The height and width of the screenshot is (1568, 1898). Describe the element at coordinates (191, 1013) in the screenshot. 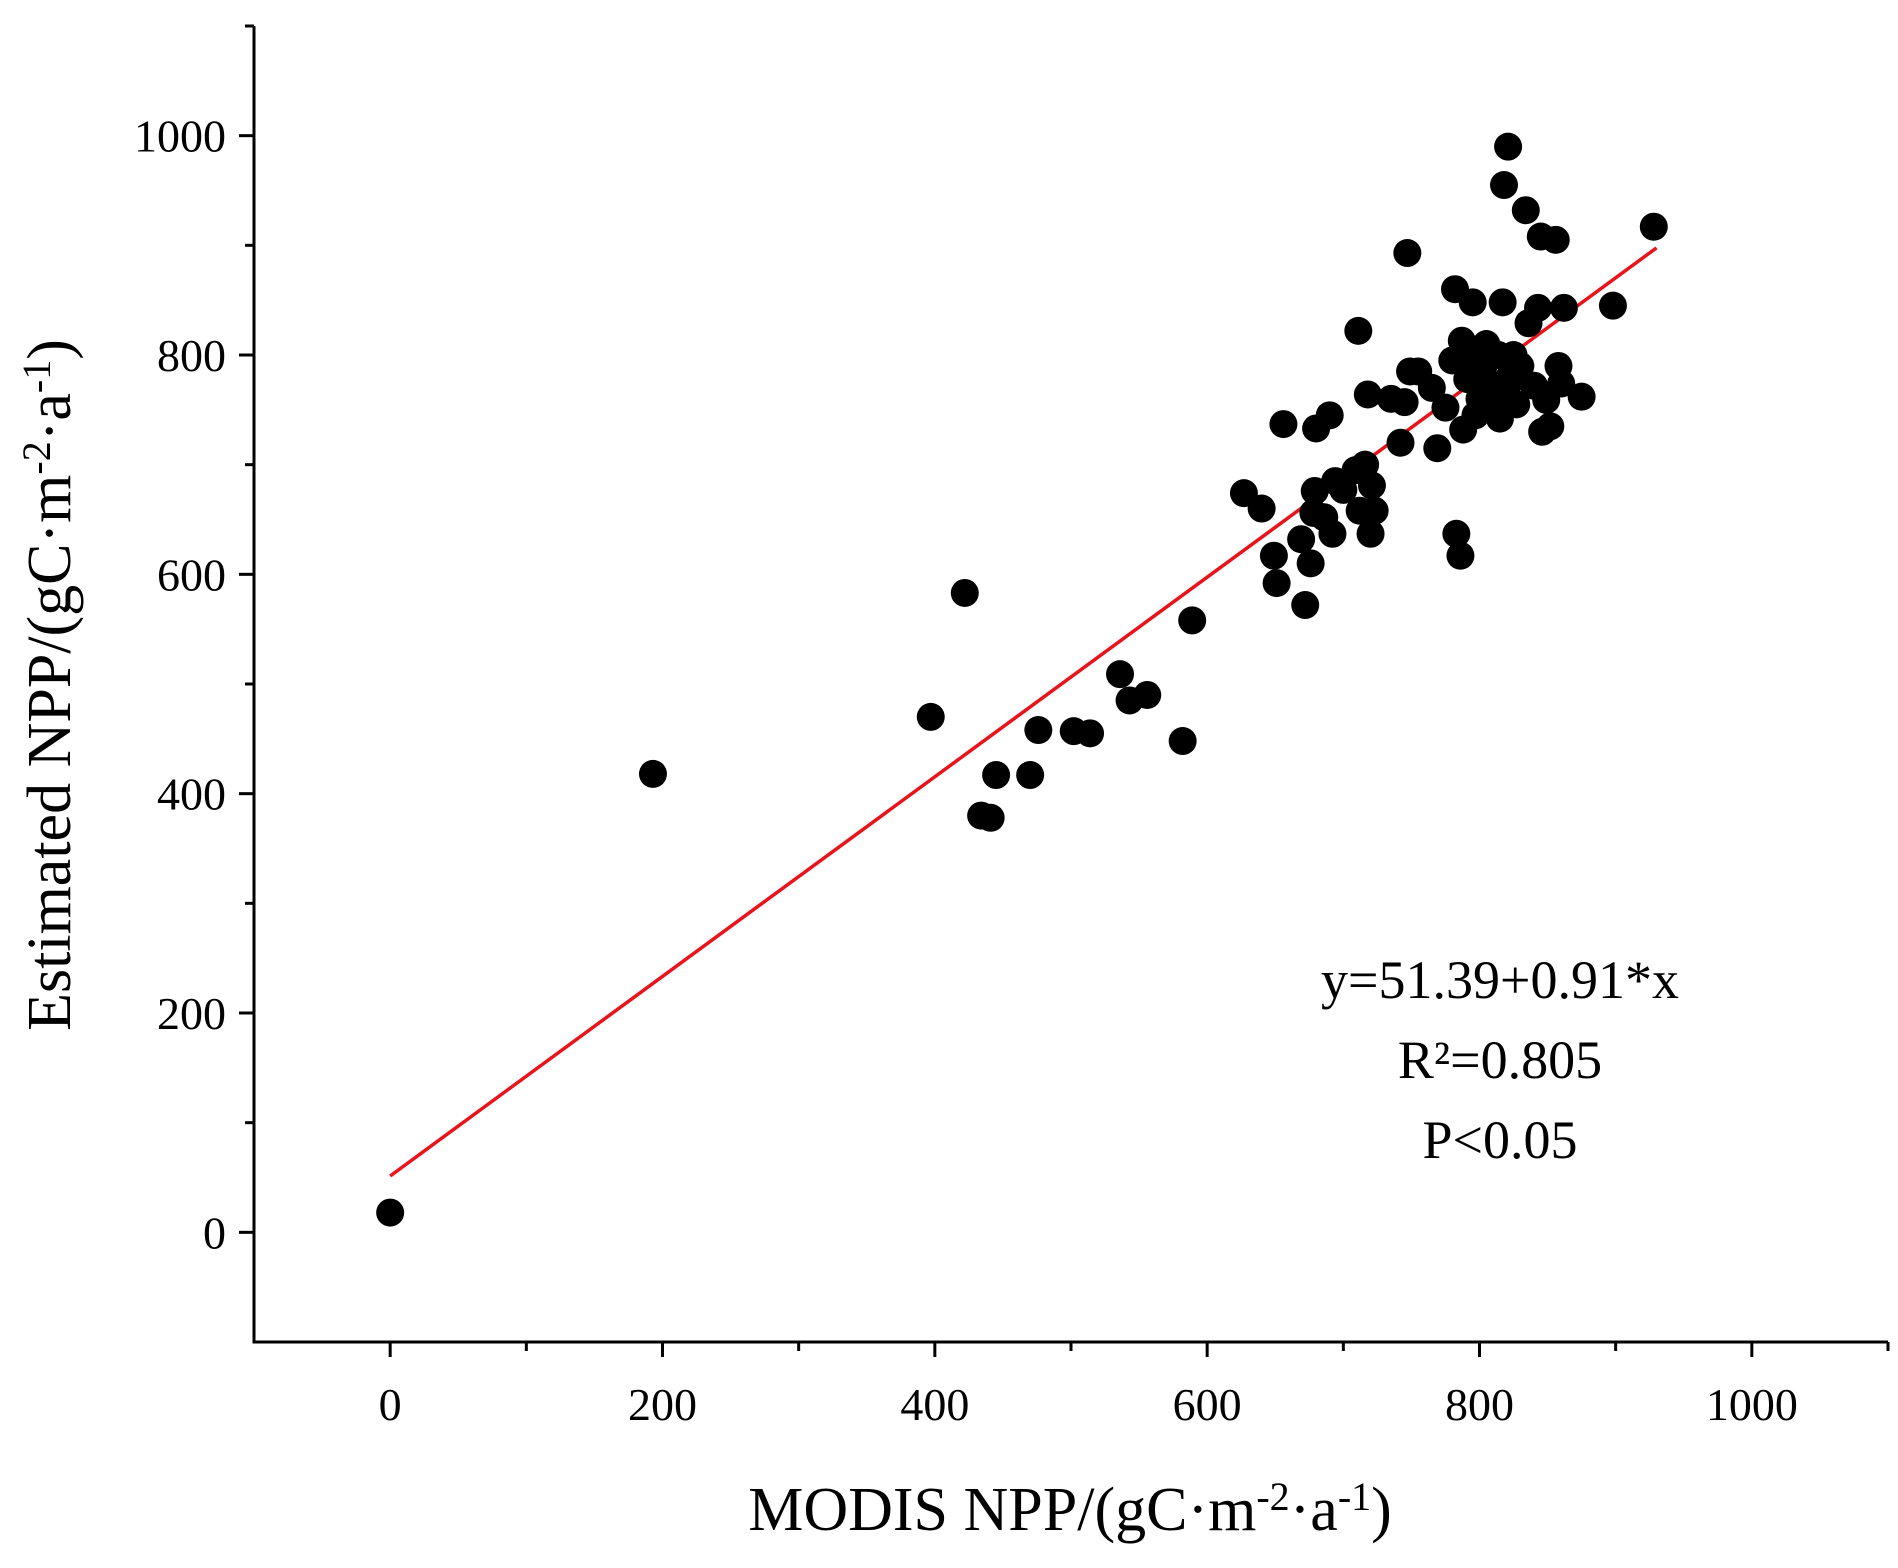

I see `y-tick-label: 200` at that location.